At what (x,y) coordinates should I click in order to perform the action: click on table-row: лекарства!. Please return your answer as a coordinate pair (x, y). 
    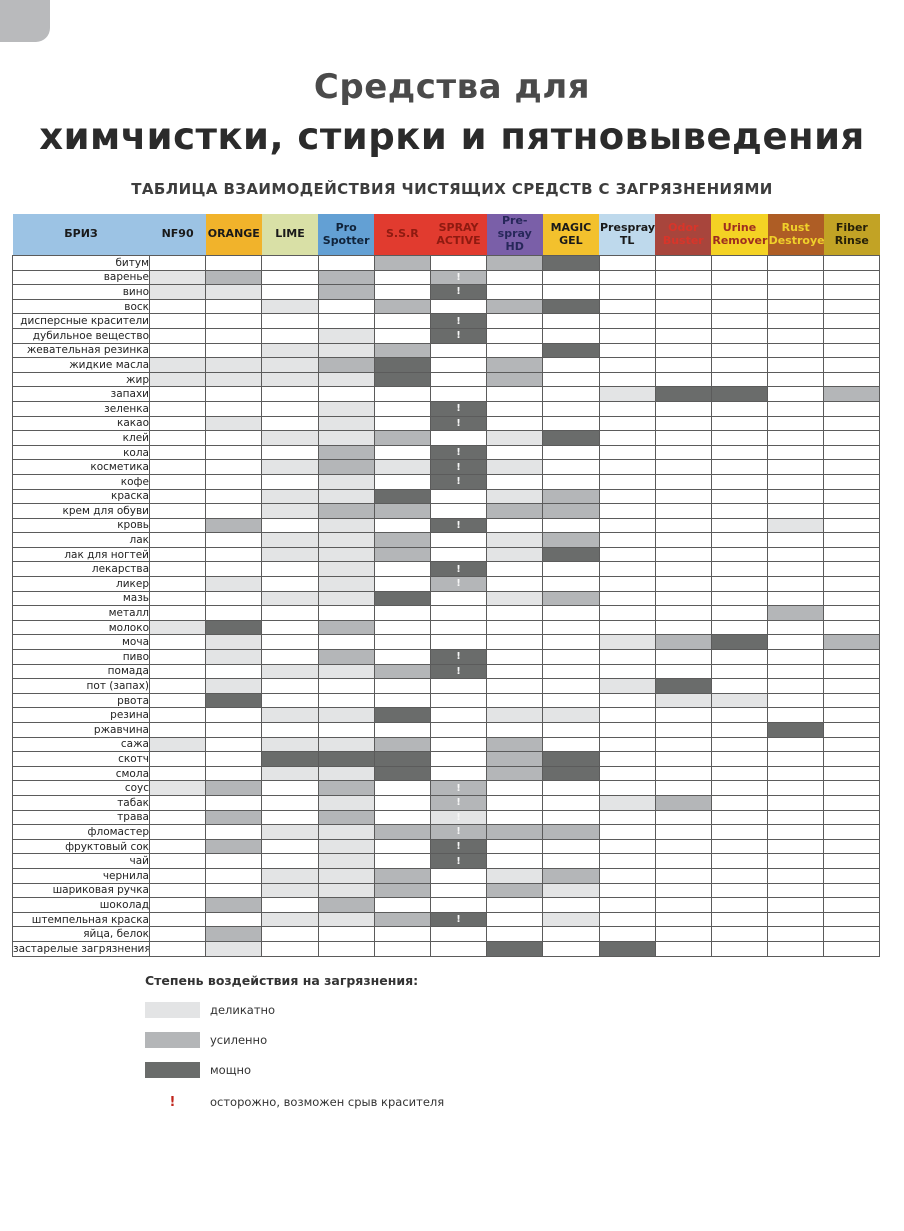
    Looking at the image, I should click on (446, 569).